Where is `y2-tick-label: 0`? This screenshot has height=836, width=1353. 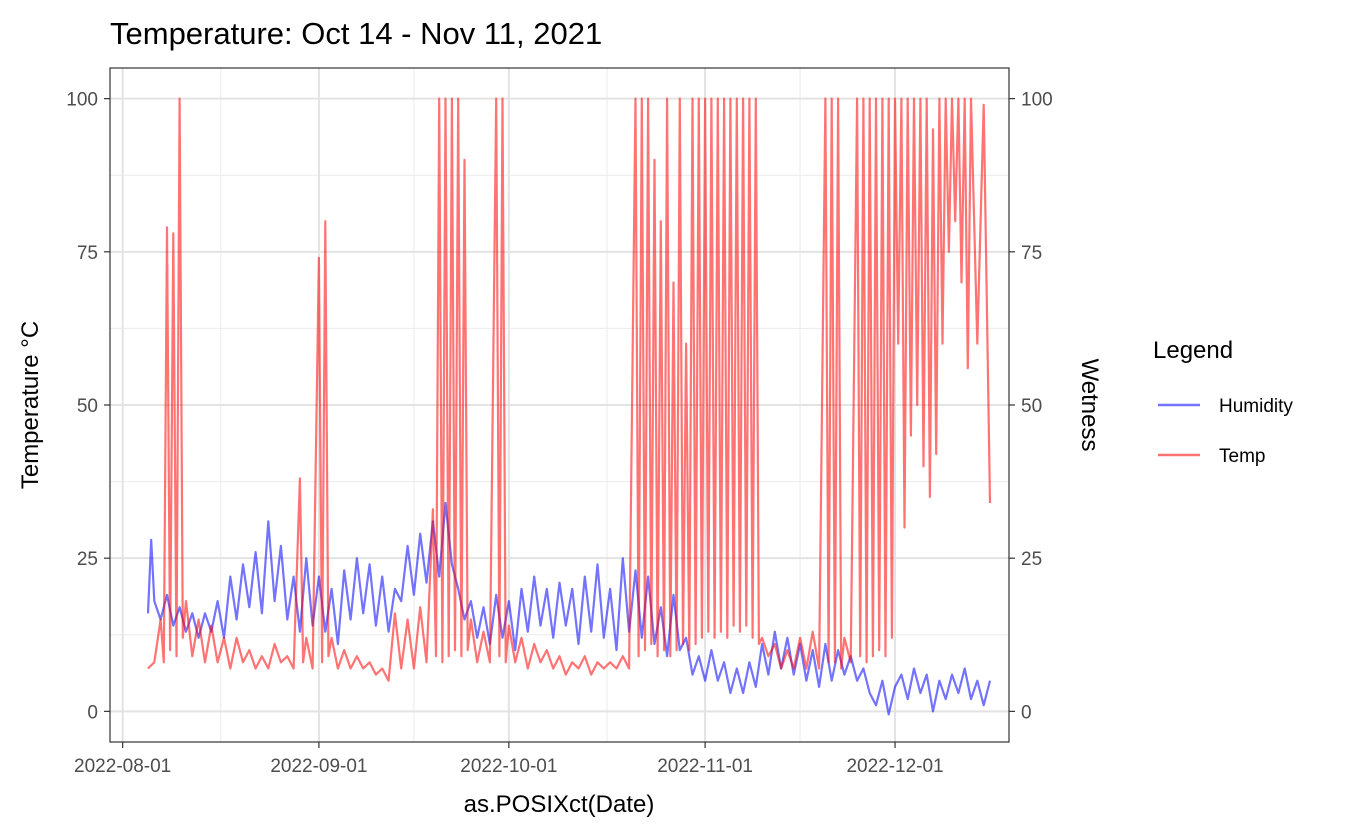 y2-tick-label: 0 is located at coordinates (1026, 712).